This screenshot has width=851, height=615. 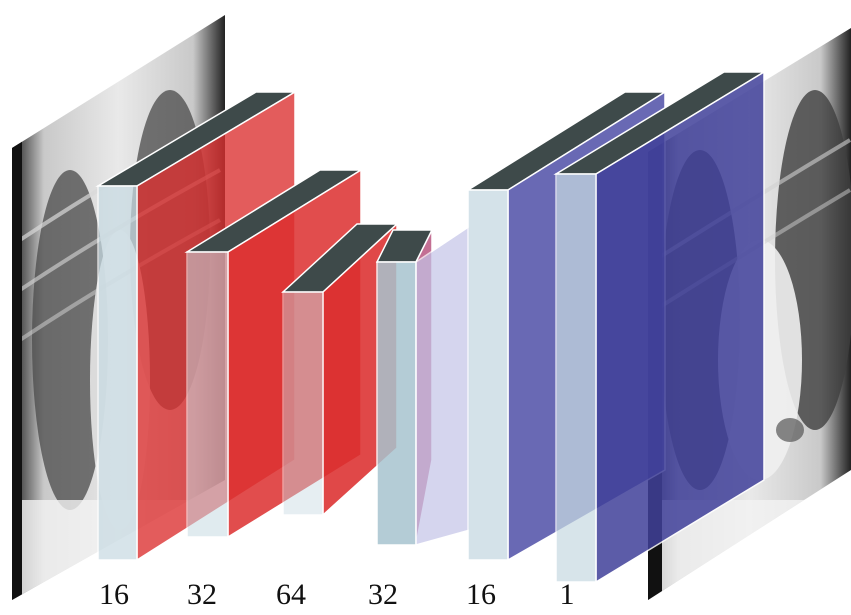 I want to click on channel-label-1: 1, so click(x=567, y=594).